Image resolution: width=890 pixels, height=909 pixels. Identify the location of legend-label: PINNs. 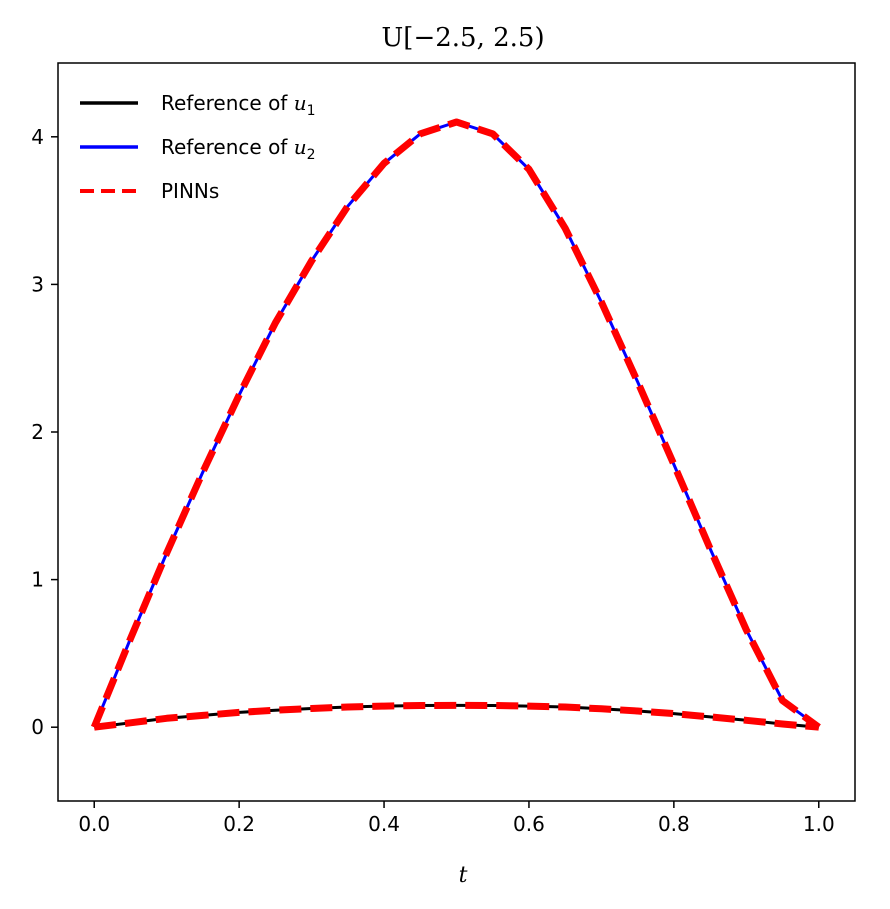
(190, 191).